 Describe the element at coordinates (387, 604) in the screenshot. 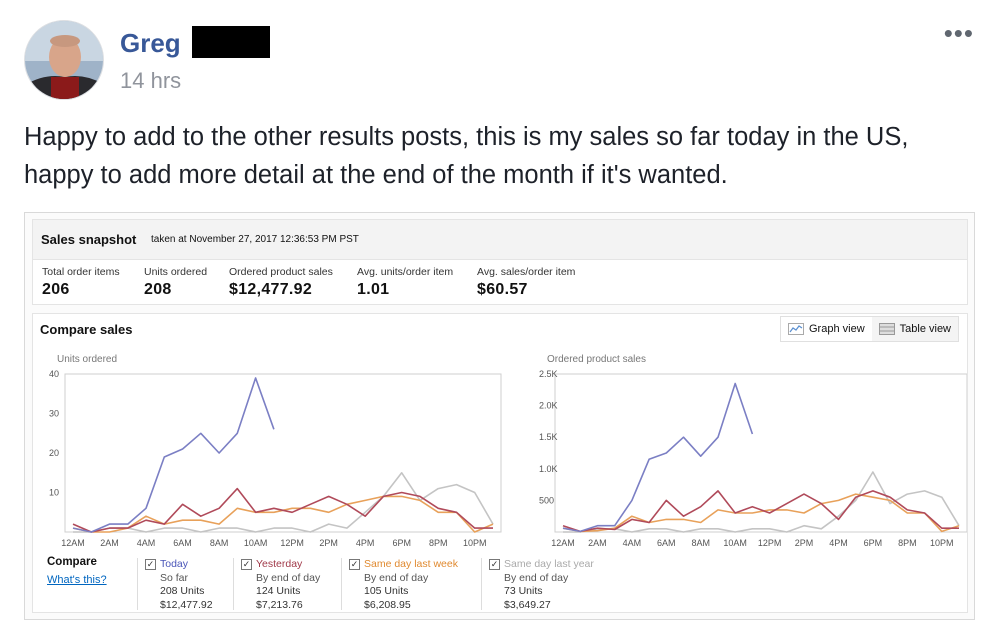

I see `legend-sales: $6,208.95` at that location.